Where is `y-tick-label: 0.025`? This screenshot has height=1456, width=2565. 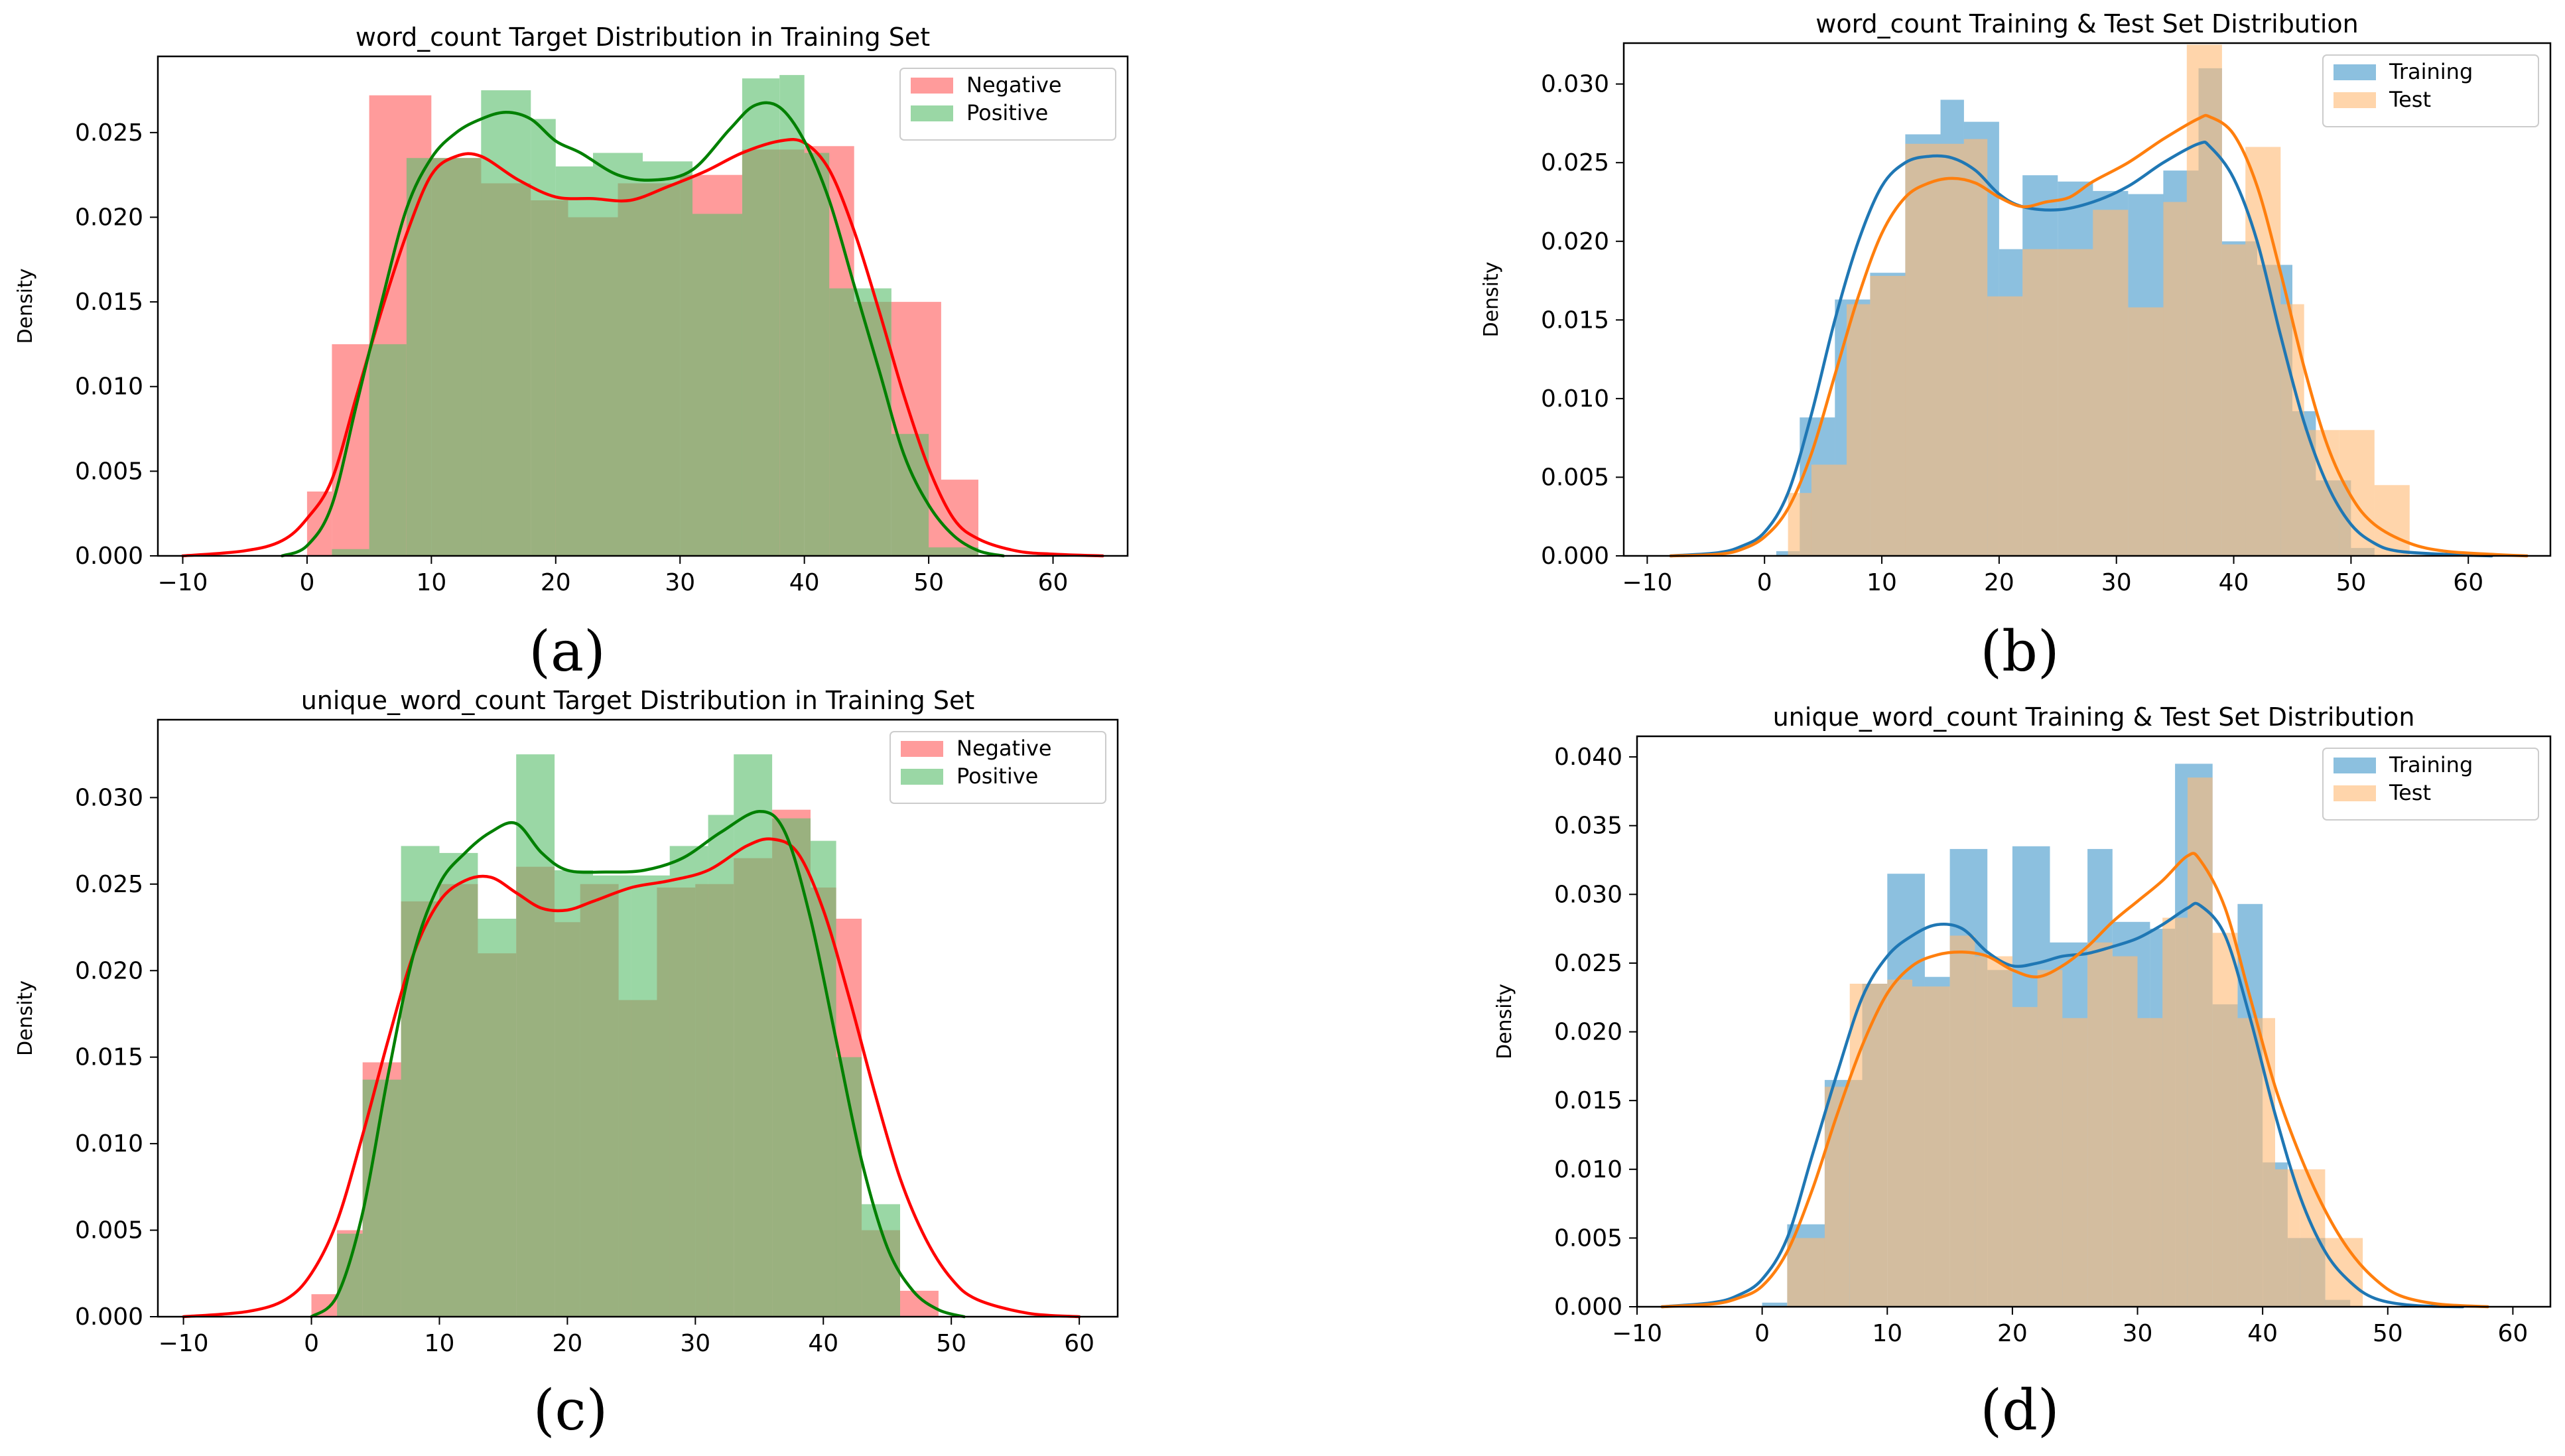 y-tick-label: 0.025 is located at coordinates (1575, 162).